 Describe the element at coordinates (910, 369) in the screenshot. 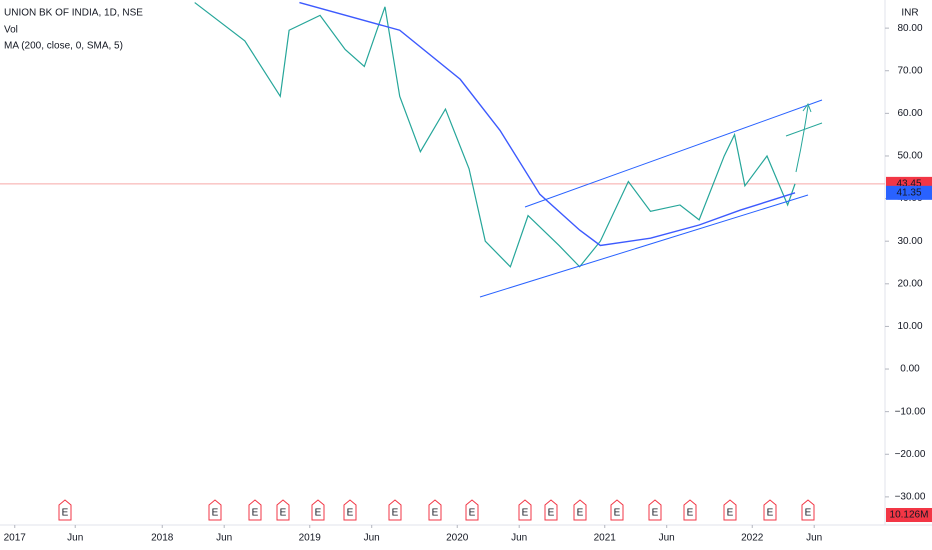

I see `y-tick-label: 0.00` at that location.